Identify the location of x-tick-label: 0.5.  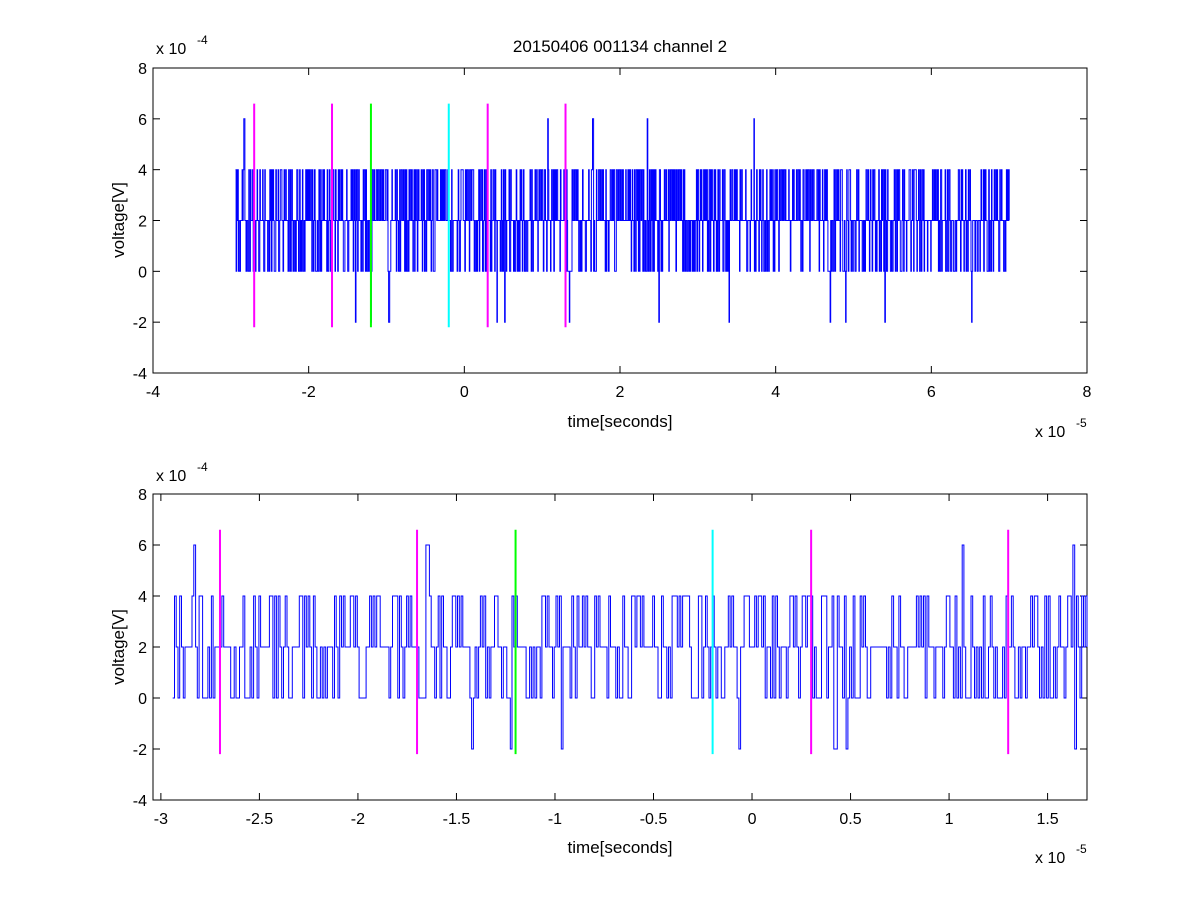
(850, 819).